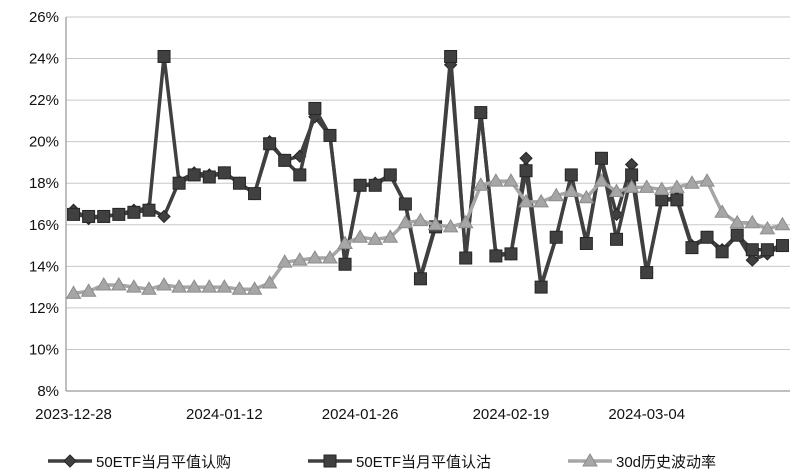 This screenshot has width=796, height=476. What do you see at coordinates (646, 414) in the screenshot?
I see `x-tick-label: 2024-03-04` at bounding box center [646, 414].